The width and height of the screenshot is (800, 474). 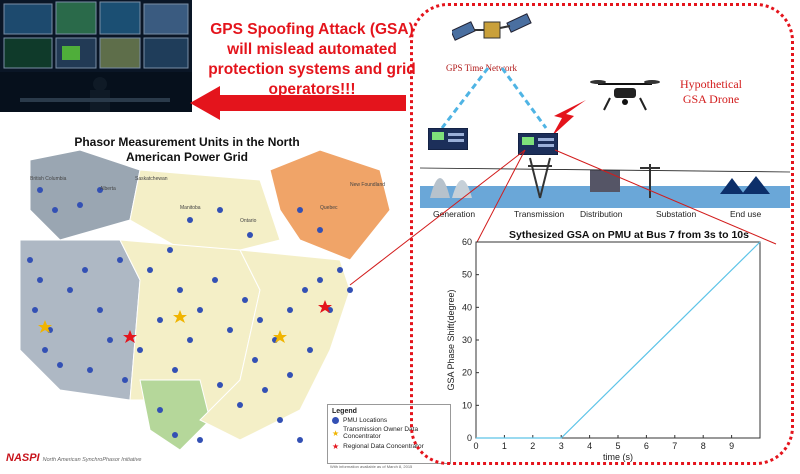 I want to click on grid-infrastructure, so click(x=605, y=182).